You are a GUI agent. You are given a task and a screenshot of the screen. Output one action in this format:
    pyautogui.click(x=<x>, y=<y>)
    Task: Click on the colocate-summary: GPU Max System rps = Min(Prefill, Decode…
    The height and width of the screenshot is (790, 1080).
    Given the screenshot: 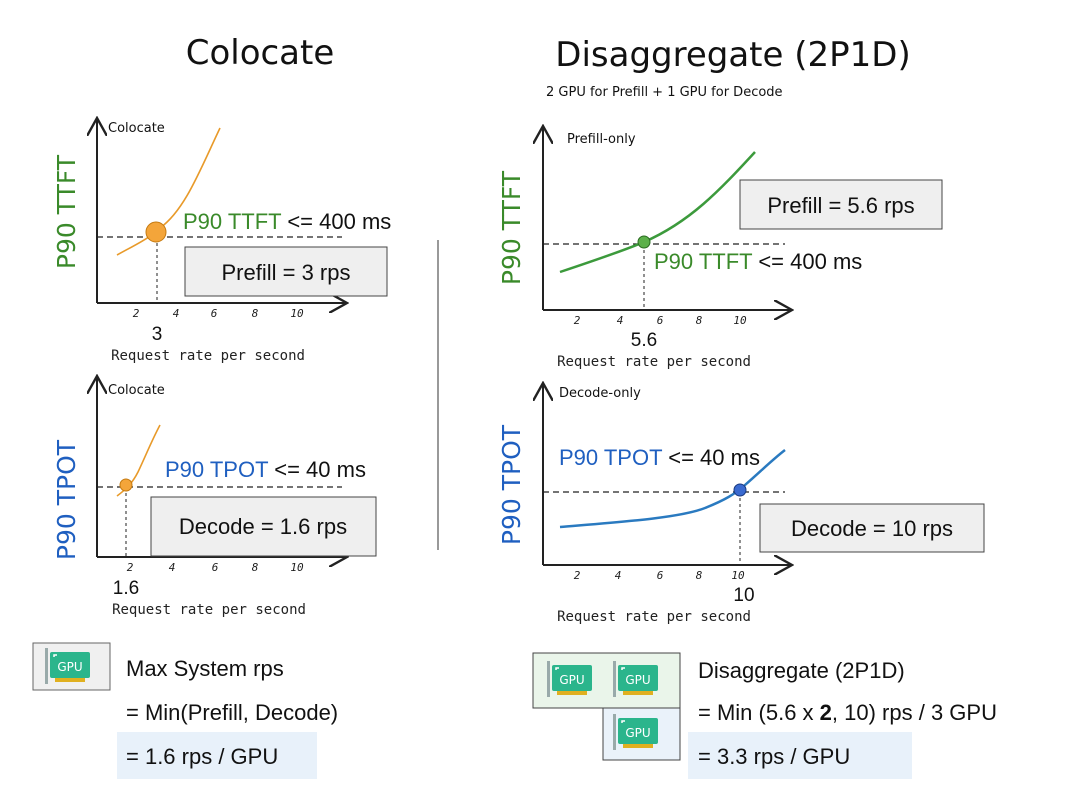 What is the action you would take?
    pyautogui.click(x=185, y=710)
    